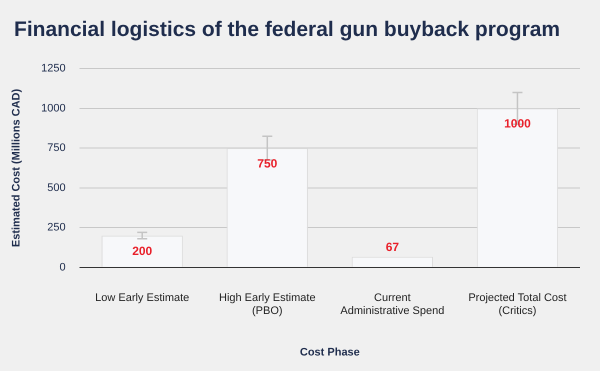  I want to click on data-label: 1000, so click(518, 123).